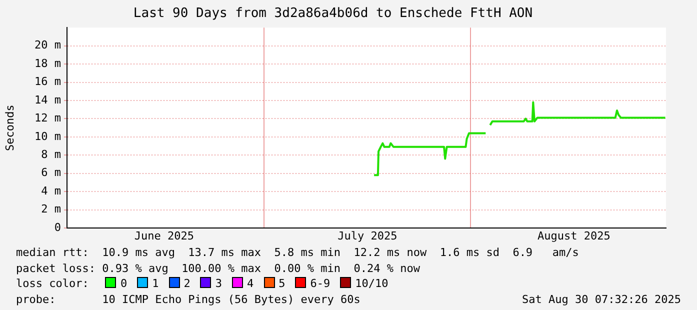  I want to click on text: 0, so click(124, 283).